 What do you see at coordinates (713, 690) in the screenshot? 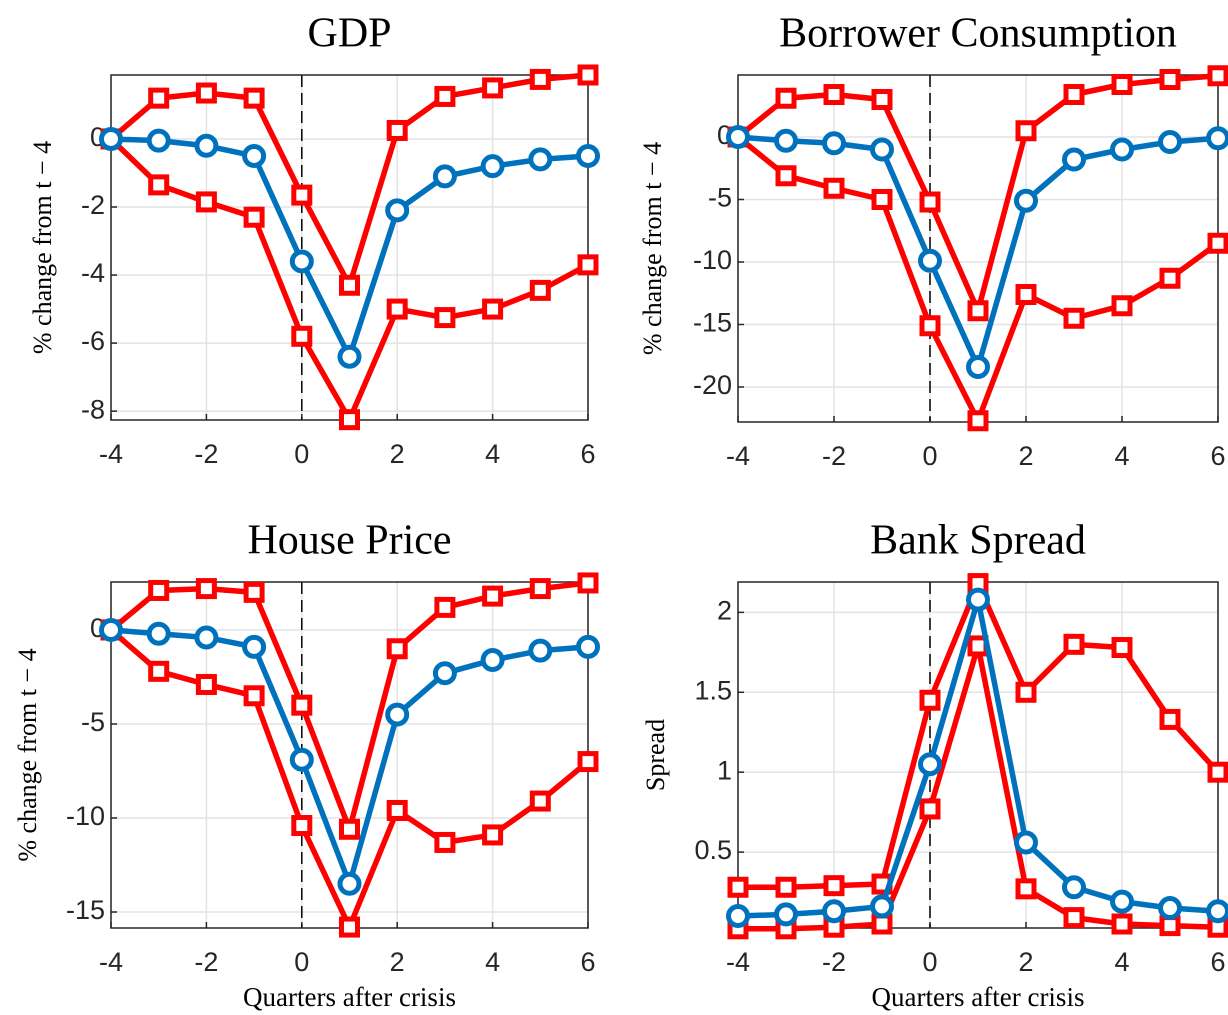
I see `y-tick-label: 1.5` at bounding box center [713, 690].